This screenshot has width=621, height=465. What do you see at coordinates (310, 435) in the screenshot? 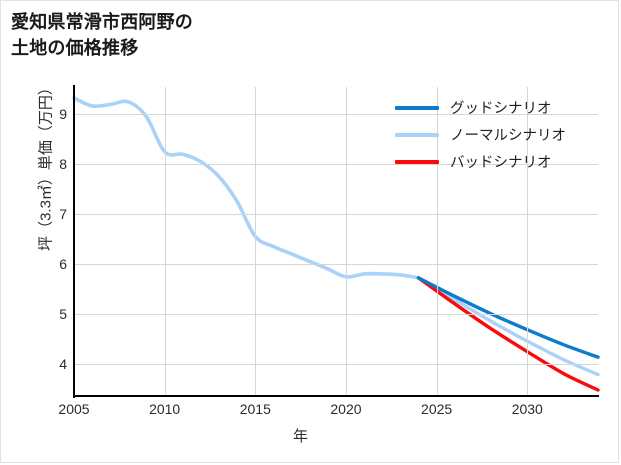
I see `x-axis-title: 年` at bounding box center [310, 435].